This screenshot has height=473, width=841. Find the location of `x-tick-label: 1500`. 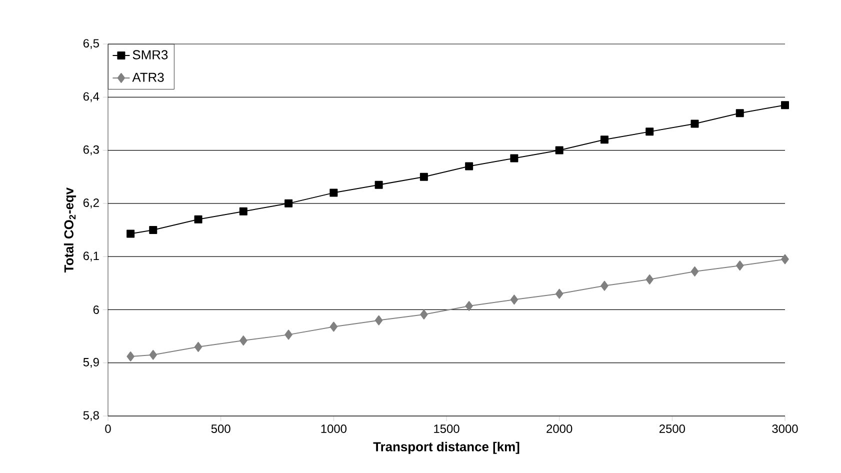

x-tick-label: 1500 is located at coordinates (447, 428).